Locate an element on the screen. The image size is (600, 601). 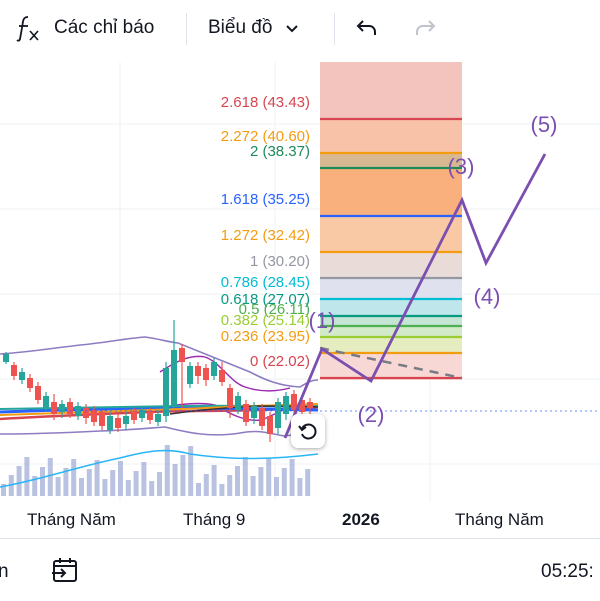
redo-button is located at coordinates (425, 28).